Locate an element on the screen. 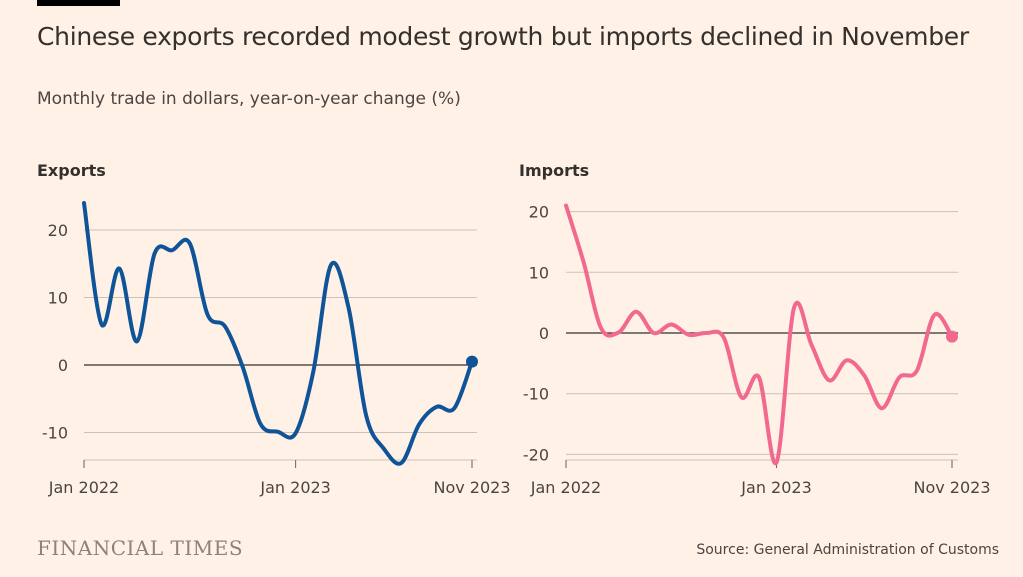 Image resolution: width=1023 pixels, height=577 pixels. exports-y-tick-label: -10 is located at coordinates (55, 433).